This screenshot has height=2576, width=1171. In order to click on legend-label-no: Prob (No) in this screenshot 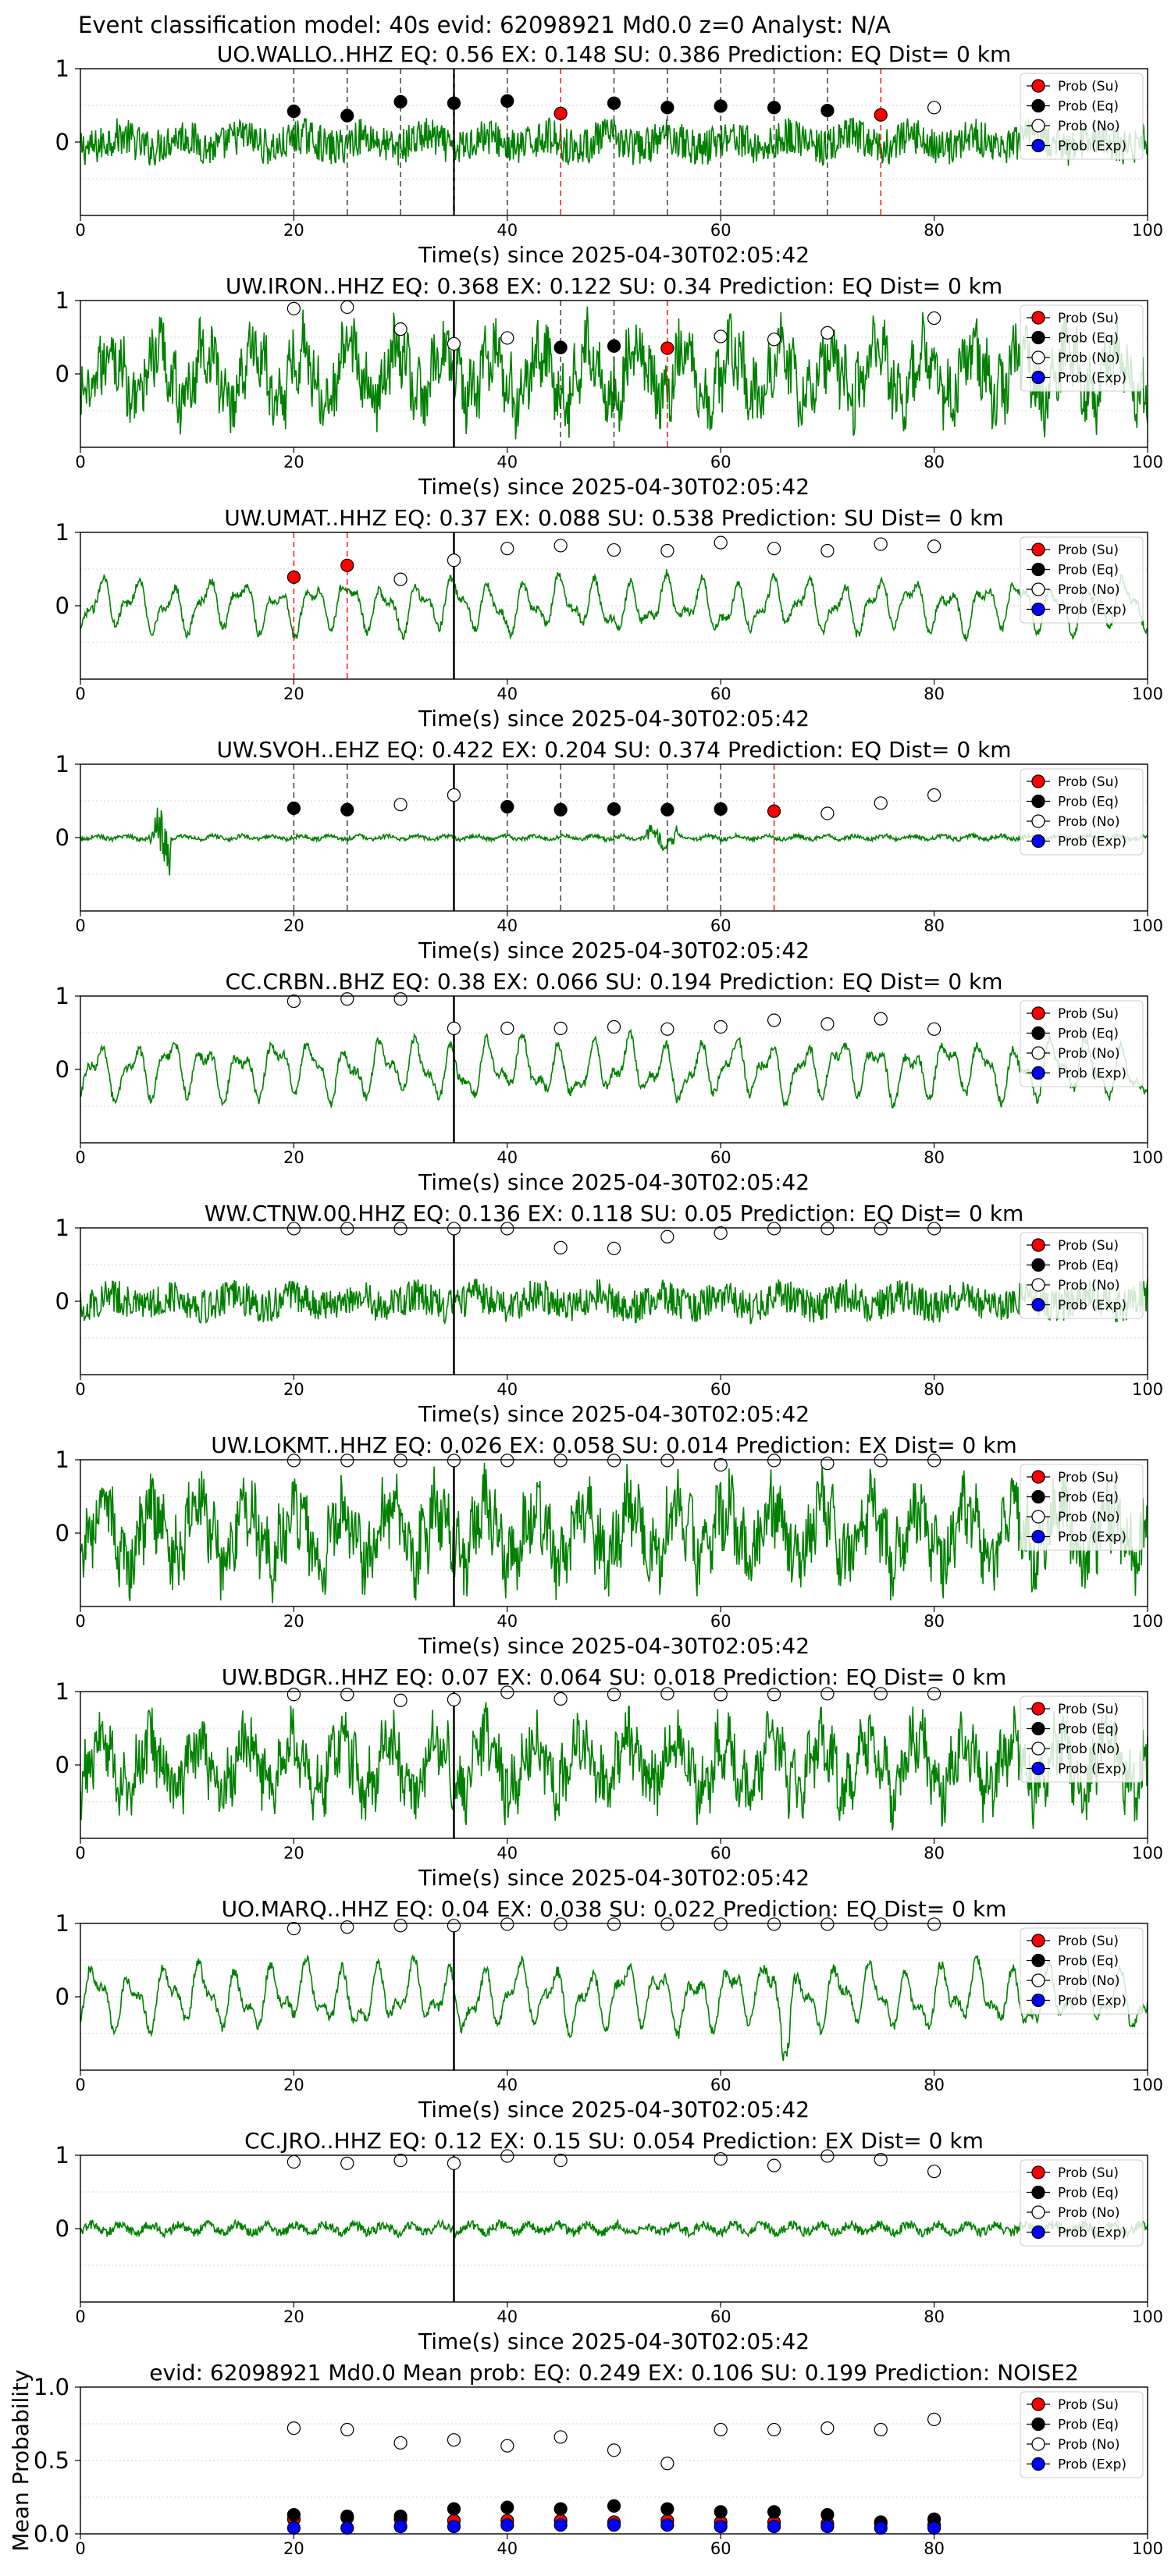, I will do `click(1089, 1749)`.